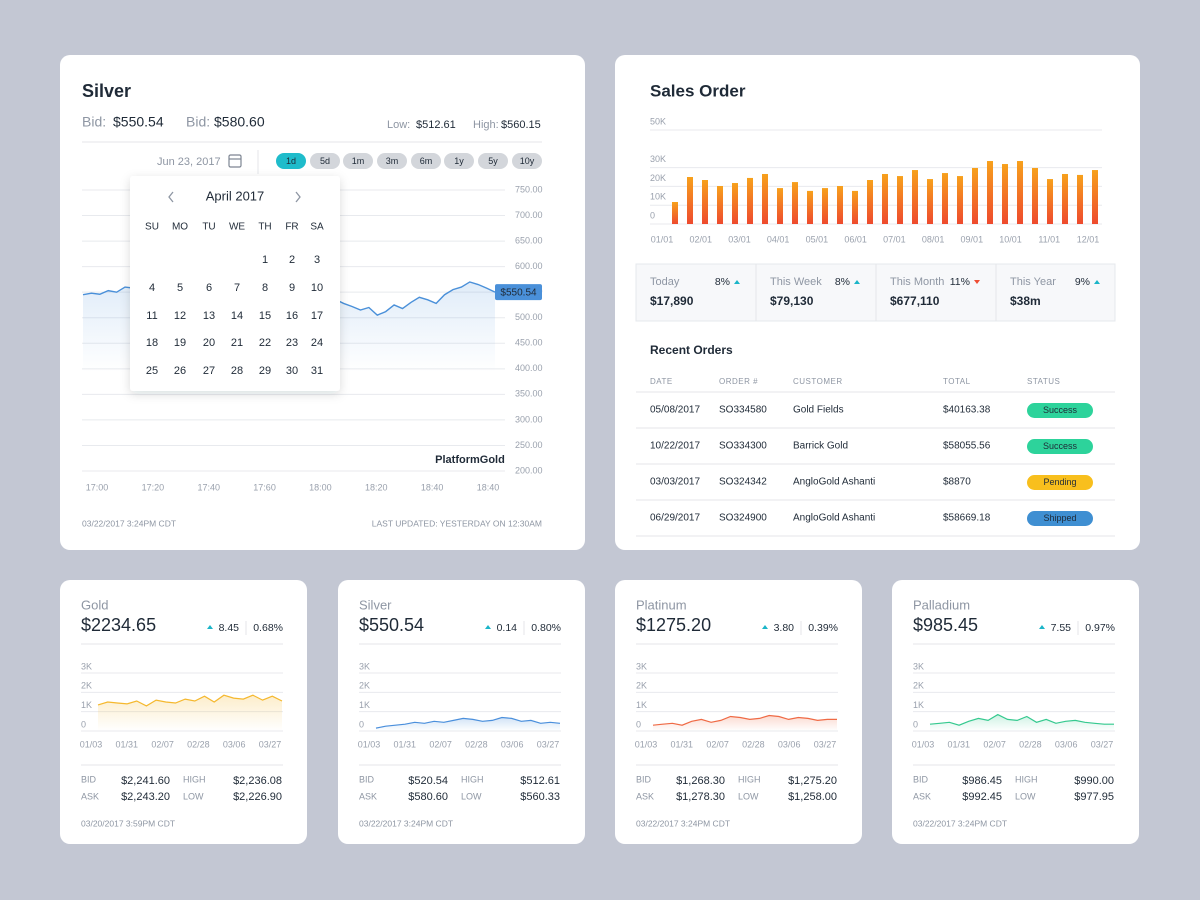 The height and width of the screenshot is (900, 1200). Describe the element at coordinates (529, 419) in the screenshot. I see `y-tick-label: 300.00` at that location.